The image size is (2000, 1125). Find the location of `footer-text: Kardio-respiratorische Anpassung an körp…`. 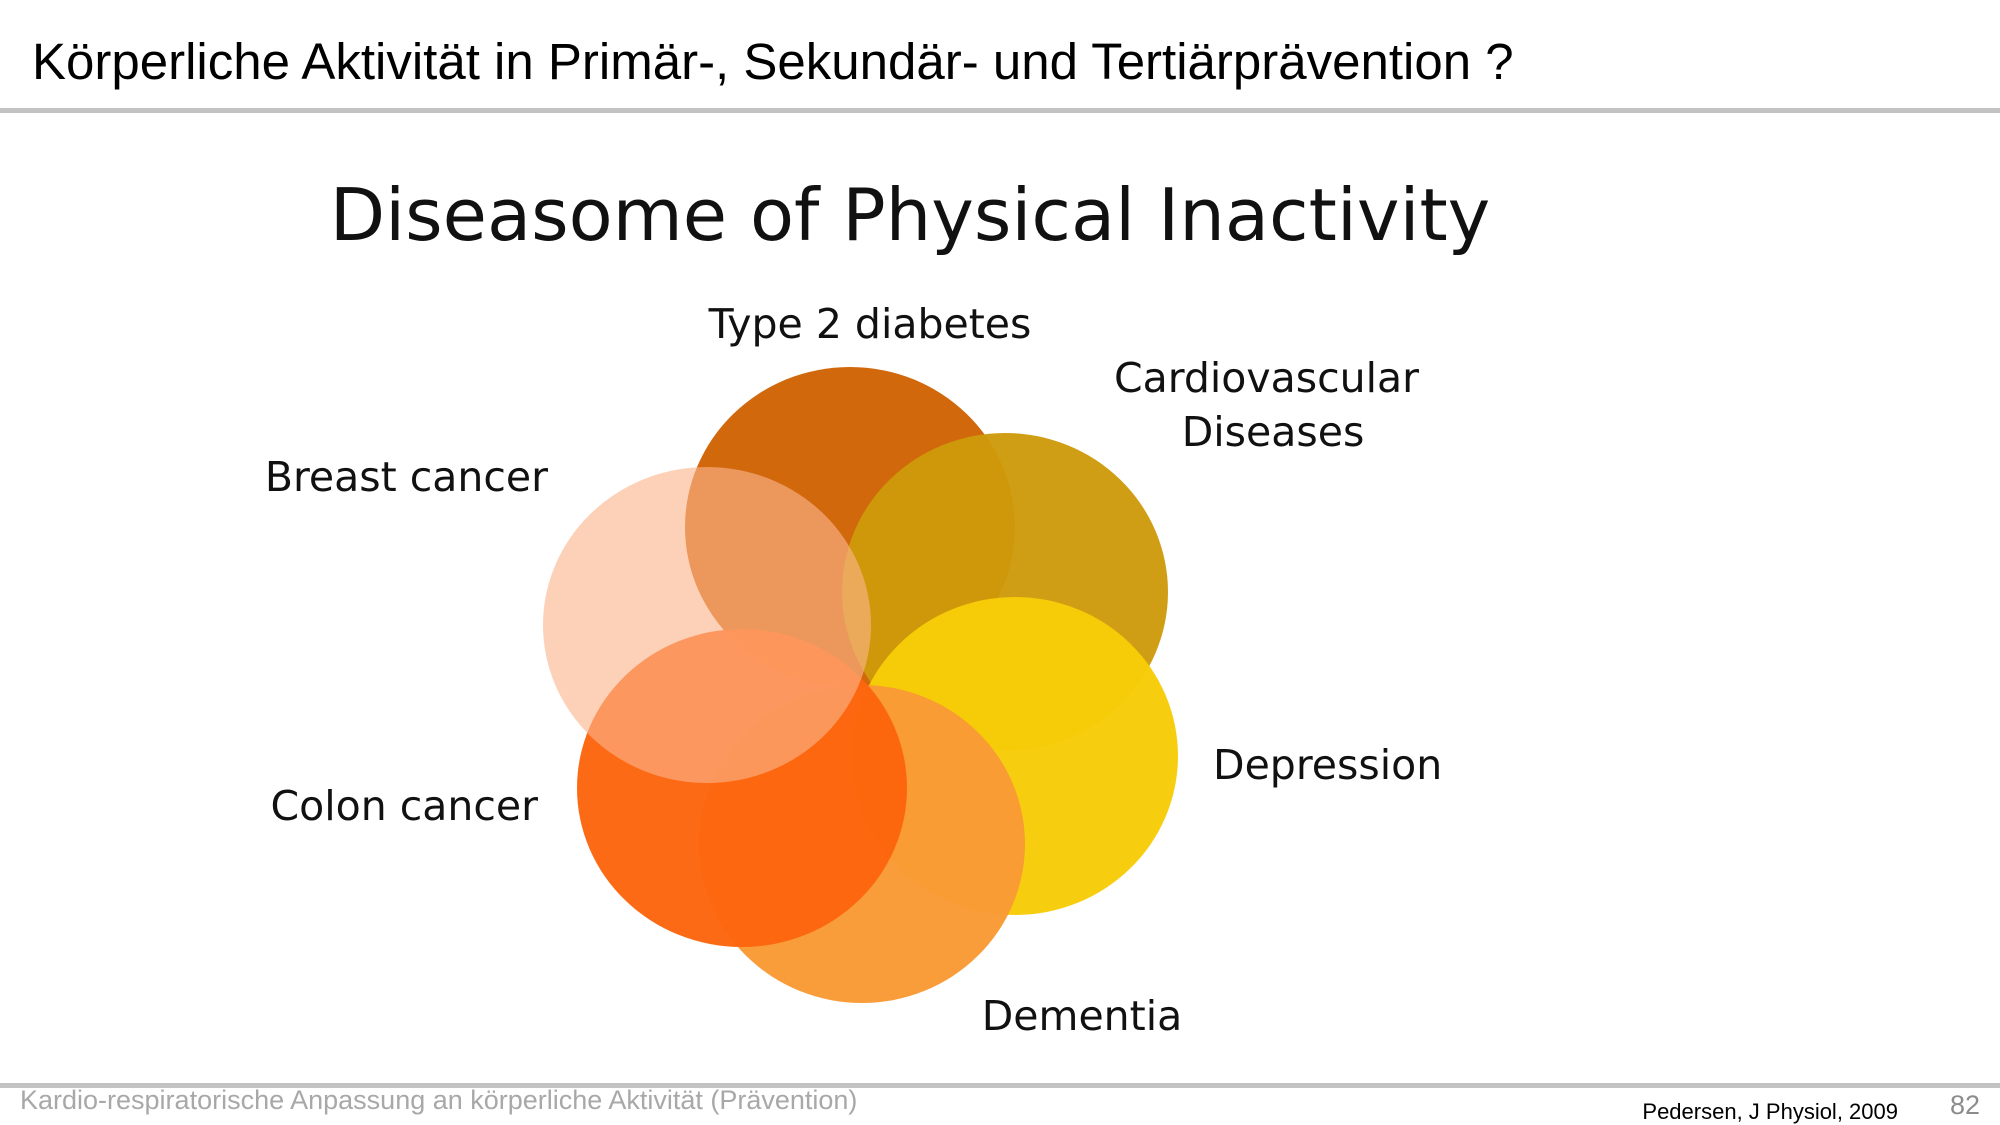

footer-text: Kardio-respiratorische Anpassung an körp… is located at coordinates (439, 1100).